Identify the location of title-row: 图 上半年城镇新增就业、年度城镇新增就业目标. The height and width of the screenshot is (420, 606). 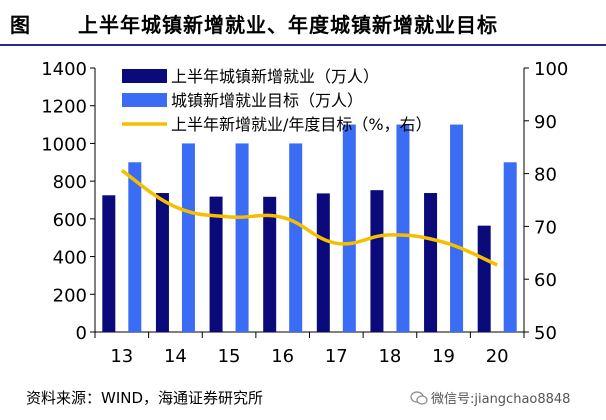
(303, 22).